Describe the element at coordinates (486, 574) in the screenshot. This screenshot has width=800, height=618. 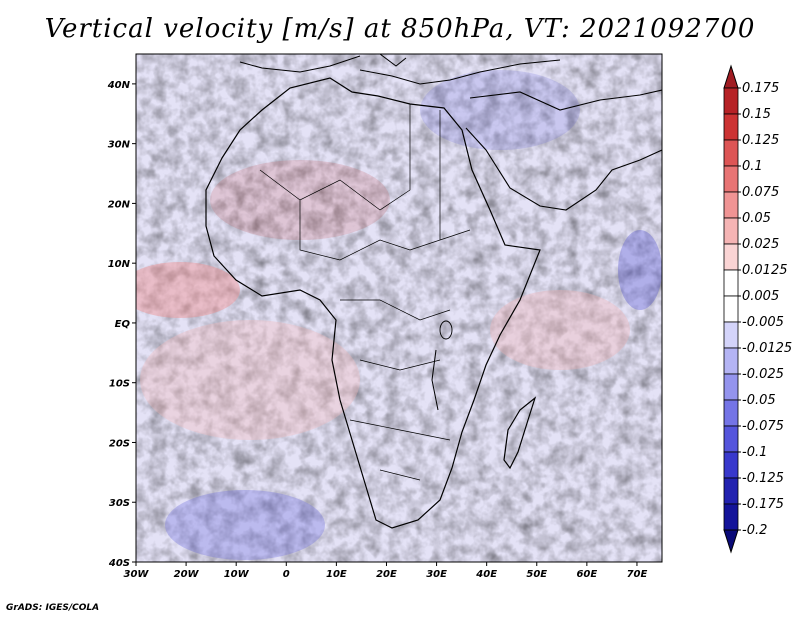
I see `x-tick-label: 40E` at that location.